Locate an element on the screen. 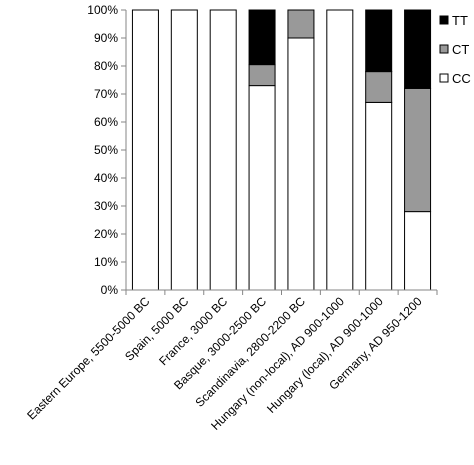 This screenshot has width=474, height=465. legend-label-tt: TT is located at coordinates (460, 20).